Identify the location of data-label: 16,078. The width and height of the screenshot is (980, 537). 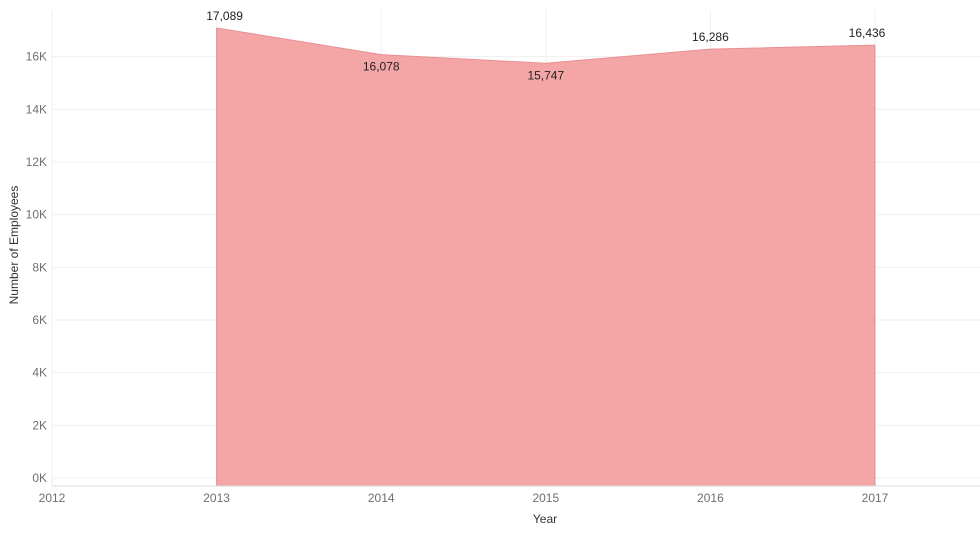
(381, 67).